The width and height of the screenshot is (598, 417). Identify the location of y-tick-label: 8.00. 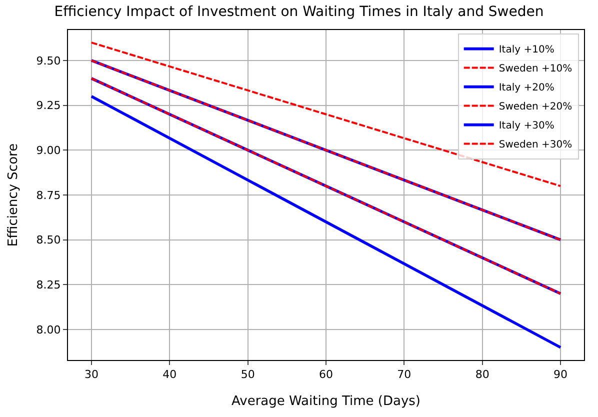
(48, 329).